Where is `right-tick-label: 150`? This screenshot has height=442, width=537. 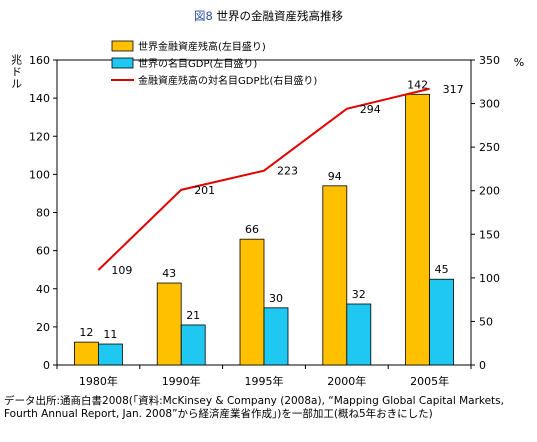 right-tick-label: 150 is located at coordinates (489, 234).